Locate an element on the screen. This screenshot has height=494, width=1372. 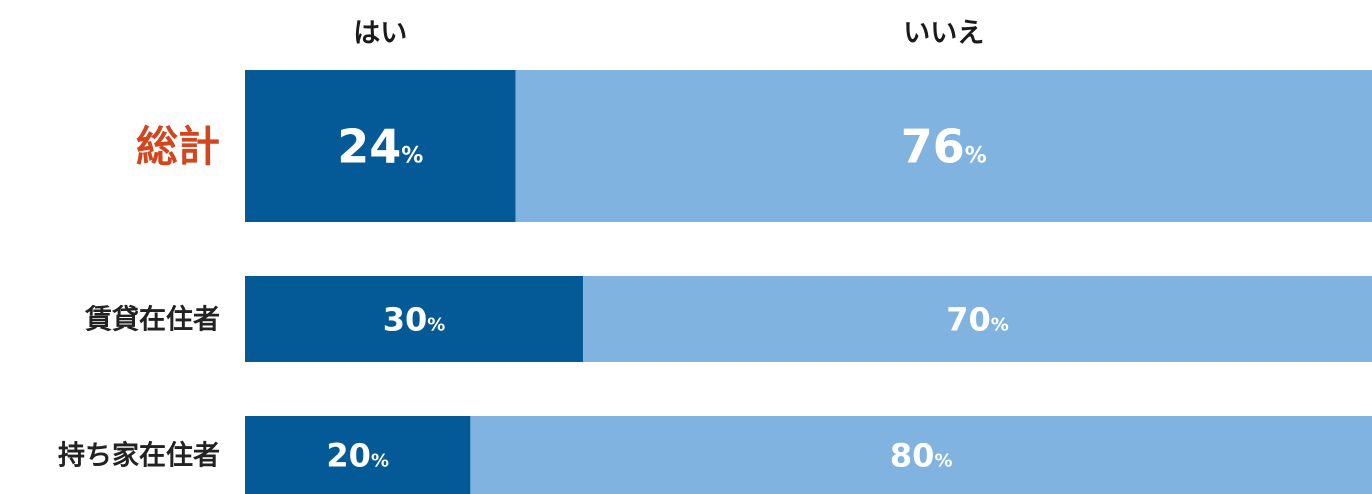
legend-no: いいえ is located at coordinates (943, 33).